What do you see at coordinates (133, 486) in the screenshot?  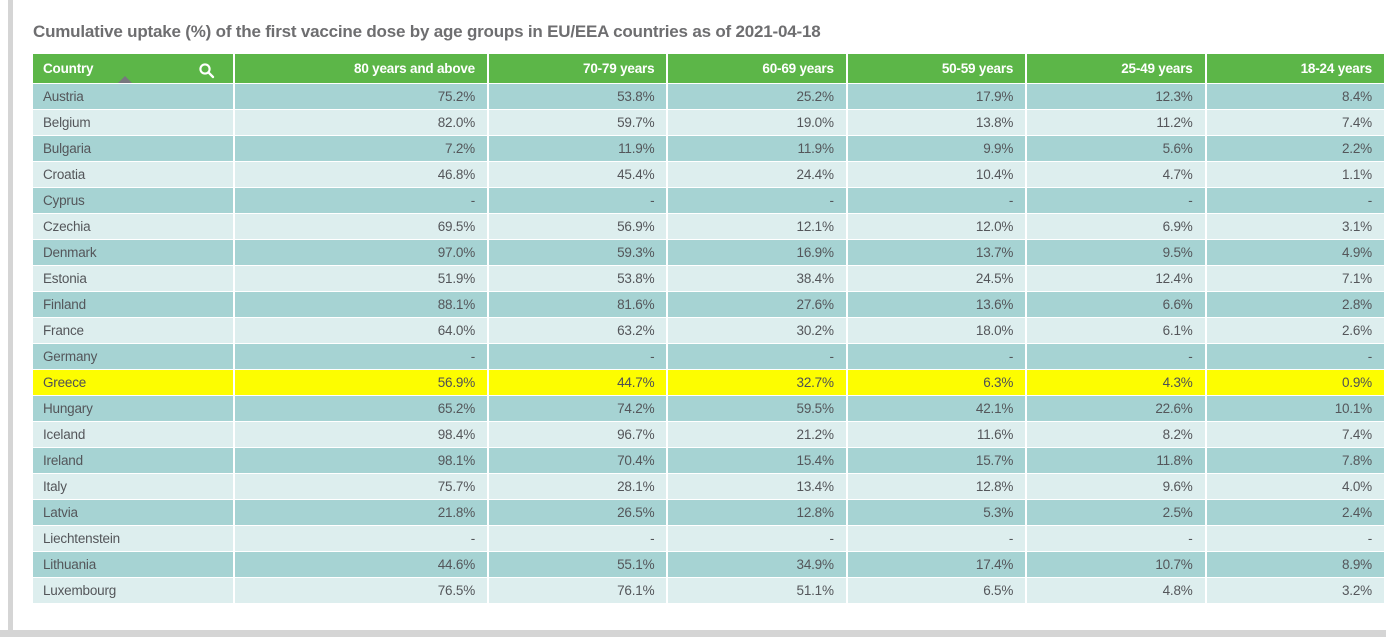 I see `country-cell: Italy` at bounding box center [133, 486].